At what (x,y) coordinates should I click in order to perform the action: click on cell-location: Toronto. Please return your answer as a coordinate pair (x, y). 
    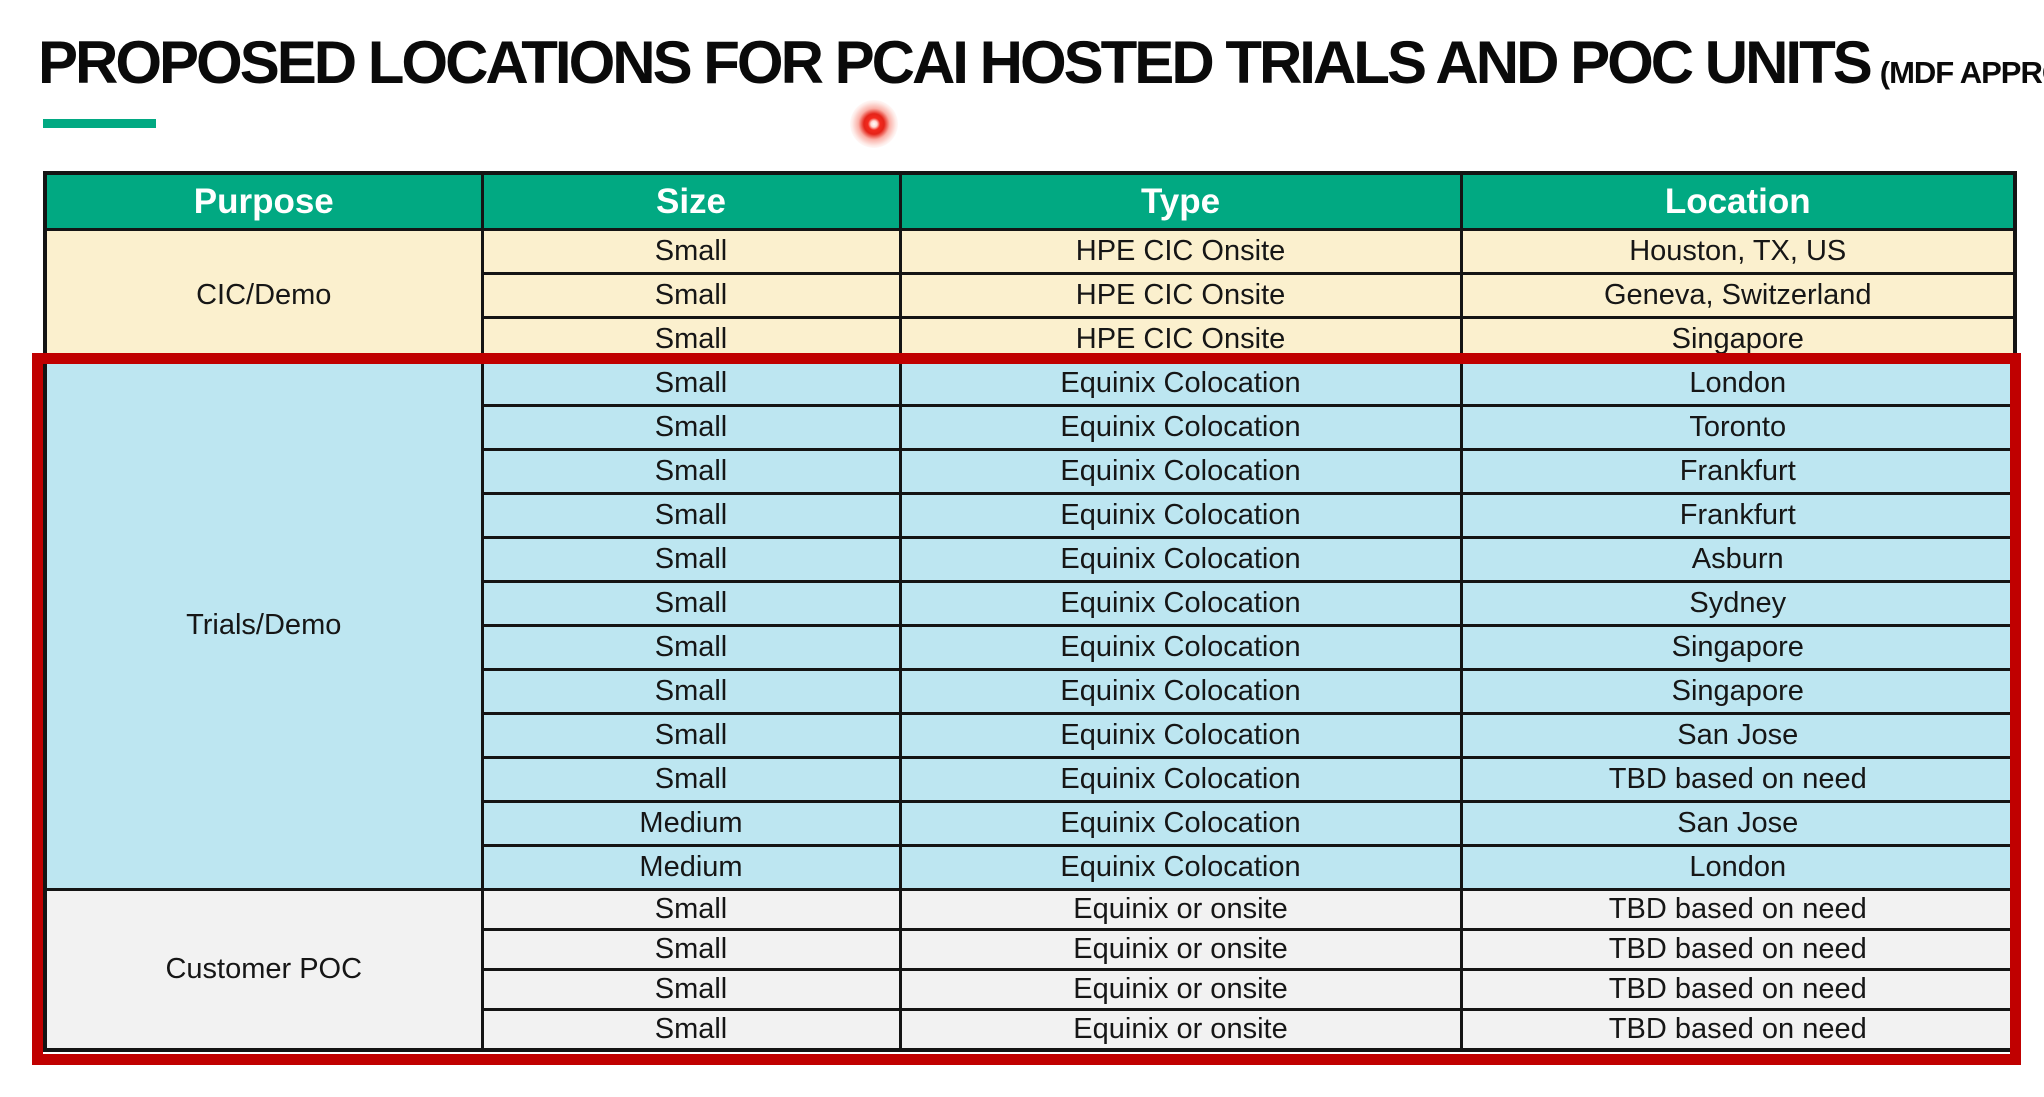
    Looking at the image, I should click on (1738, 427).